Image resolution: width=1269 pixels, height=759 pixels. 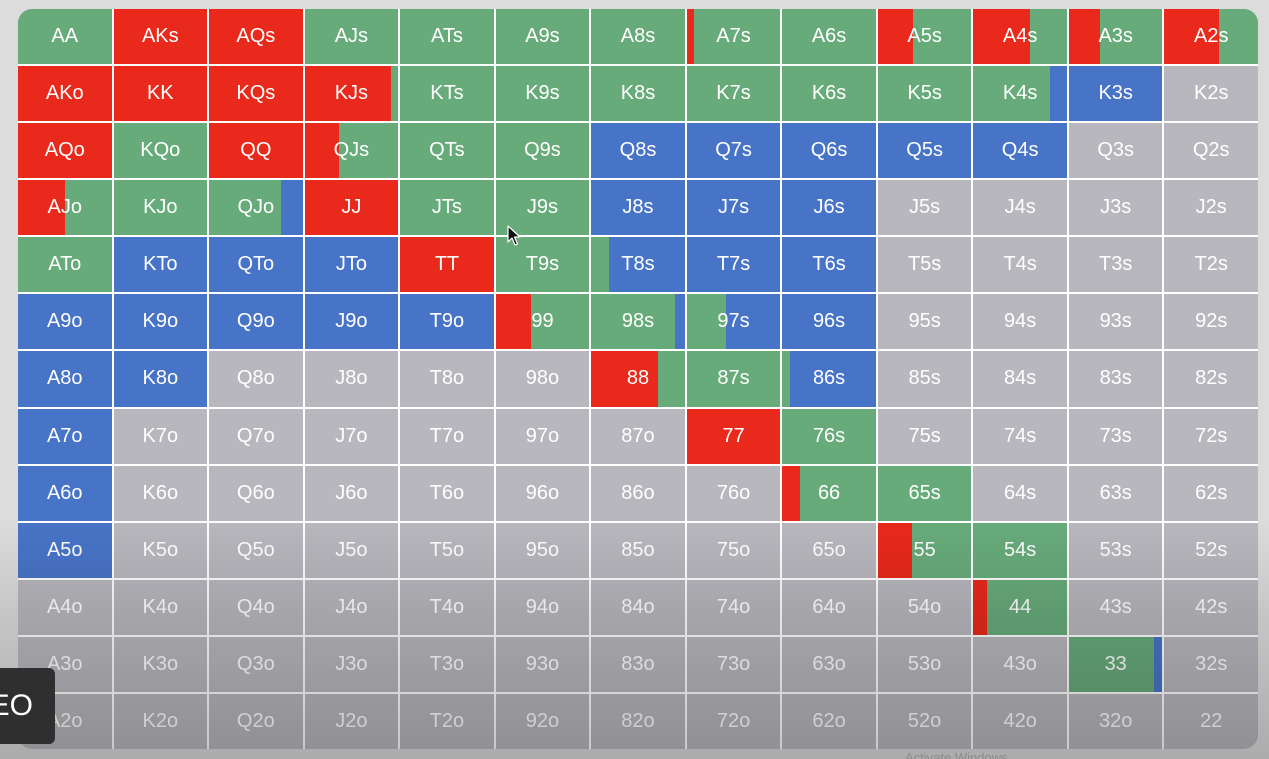 What do you see at coordinates (542, 493) in the screenshot?
I see `hand-cell: 96o` at bounding box center [542, 493].